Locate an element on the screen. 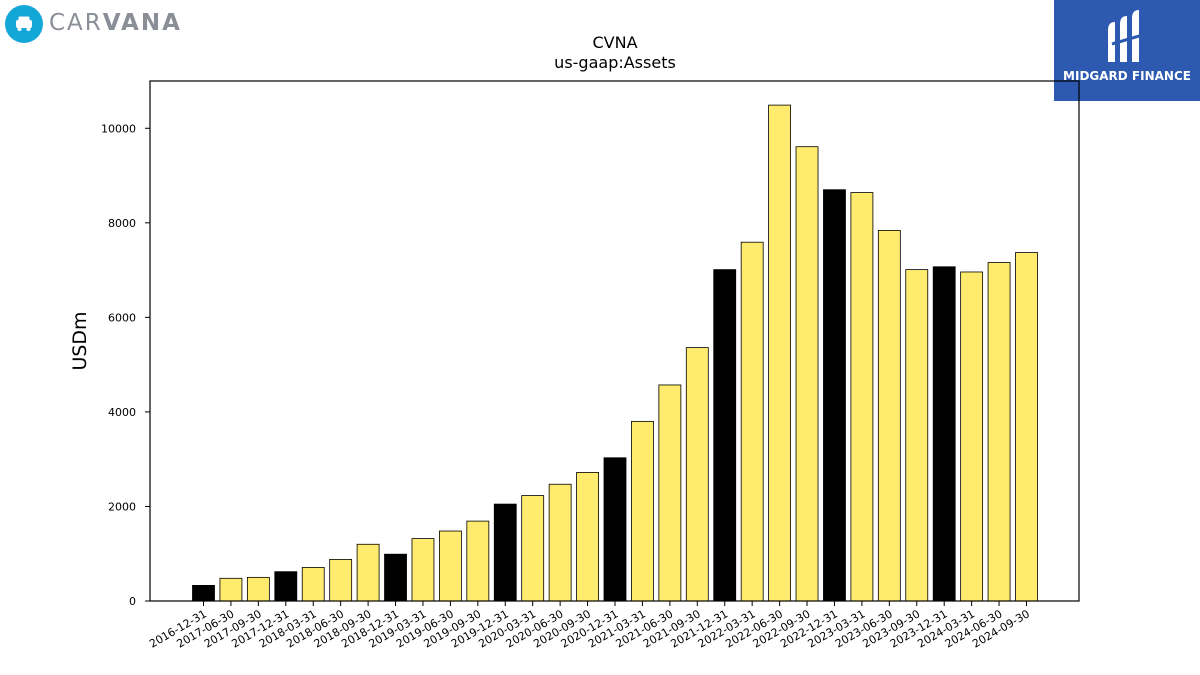 The height and width of the screenshot is (675, 1200). midgard-finance-logo: MIDGARD FINANCE is located at coordinates (1127, 50).